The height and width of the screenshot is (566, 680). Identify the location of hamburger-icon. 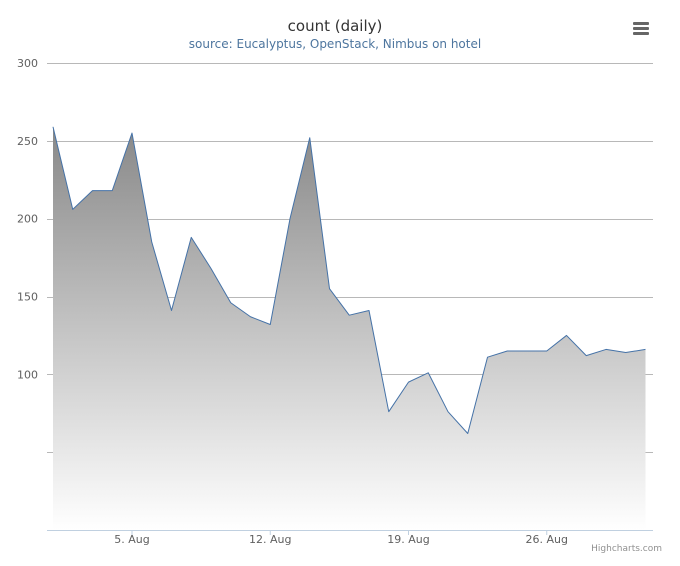
(641, 29).